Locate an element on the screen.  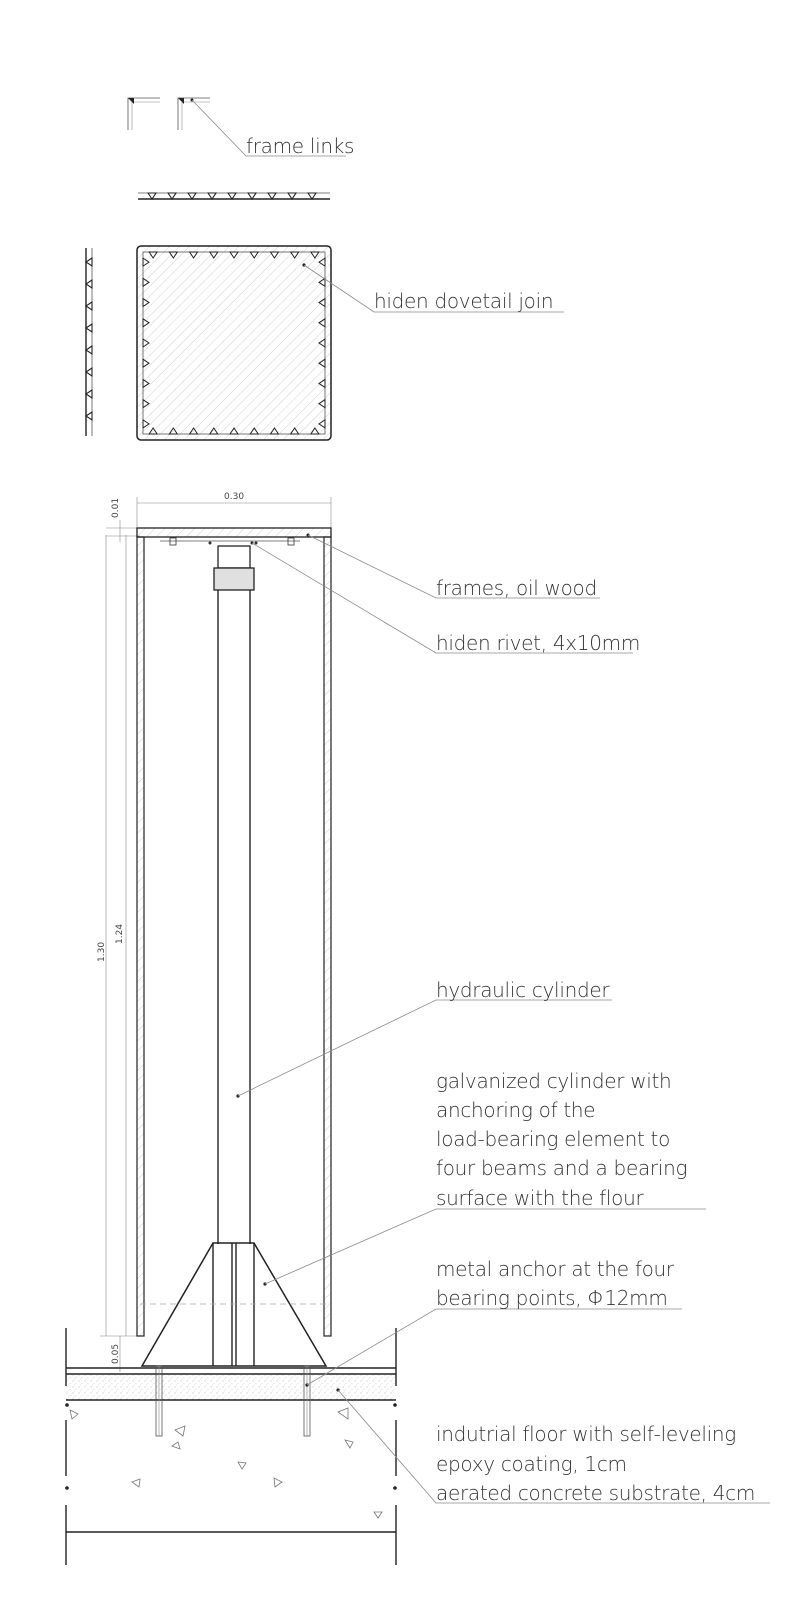
side-frames is located at coordinates (234, 936).